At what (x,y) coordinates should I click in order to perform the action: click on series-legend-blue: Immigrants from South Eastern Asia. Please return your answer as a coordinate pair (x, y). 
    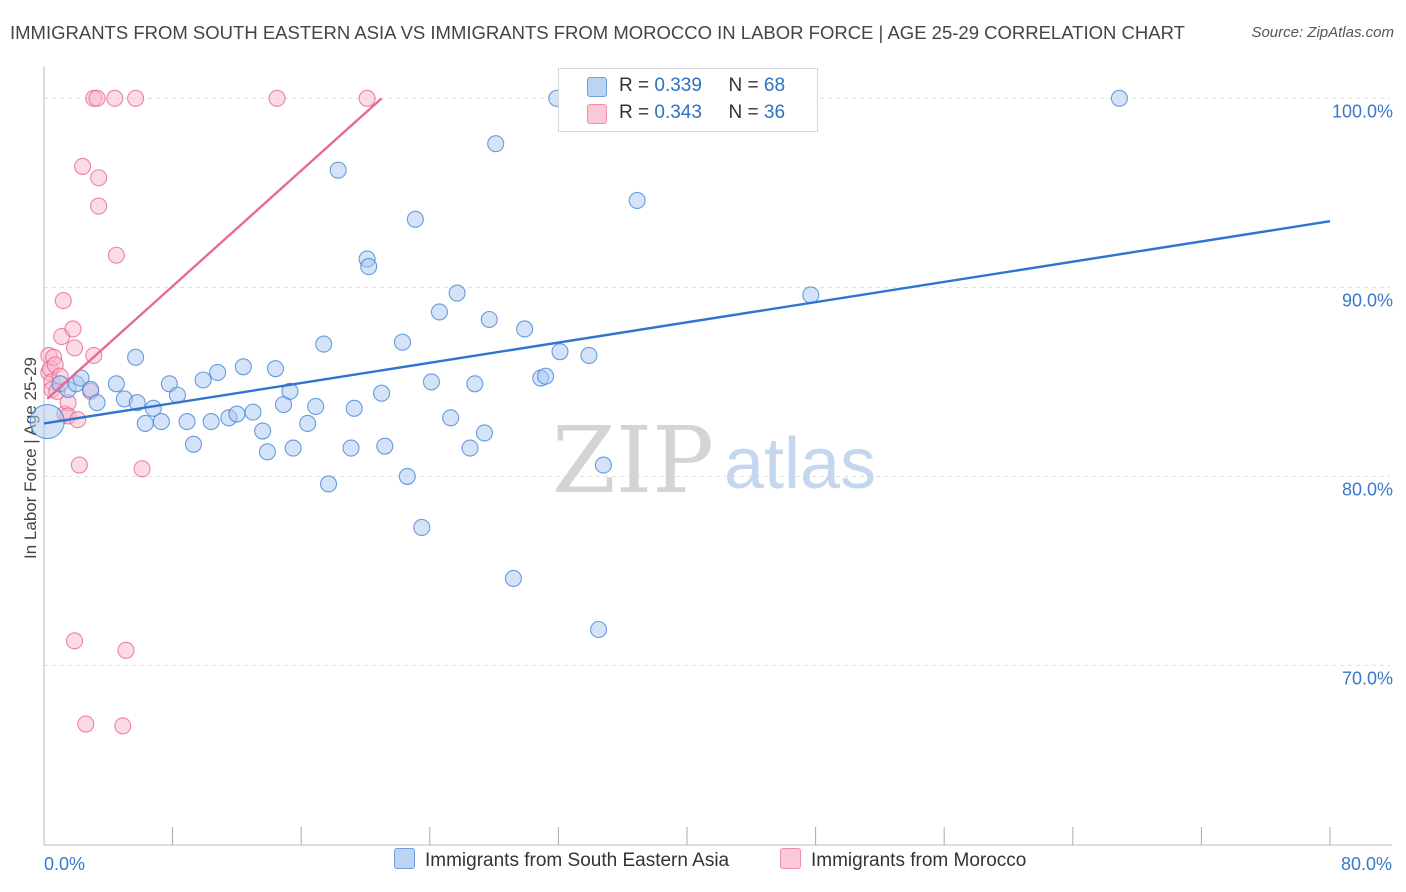
    Looking at the image, I should click on (562, 860).